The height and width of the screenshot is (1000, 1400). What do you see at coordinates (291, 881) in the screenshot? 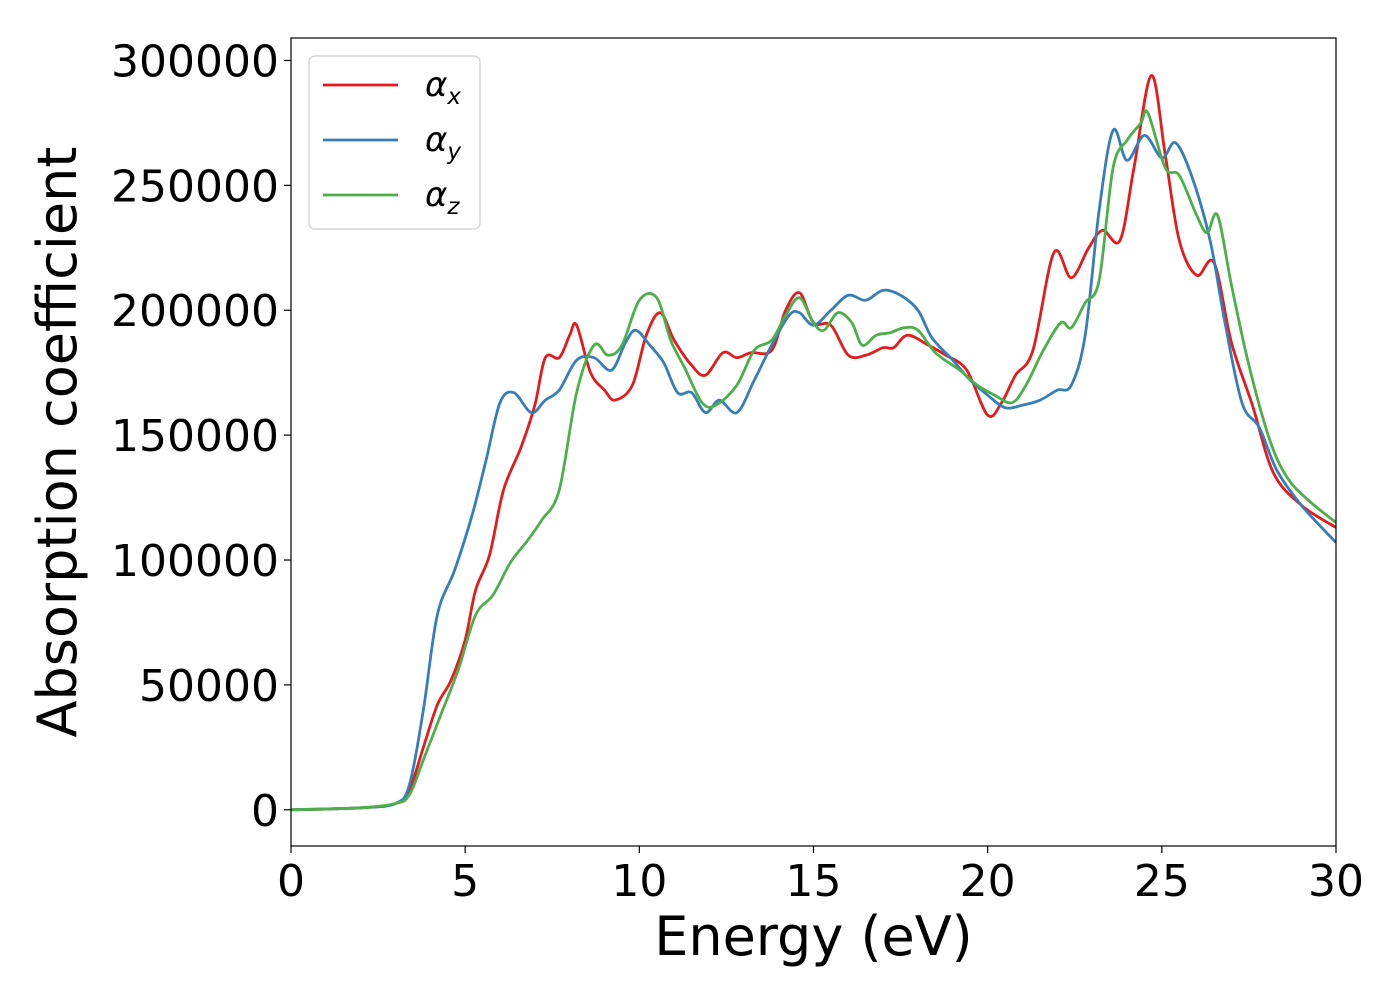
I see `x-tick-label: 0` at bounding box center [291, 881].